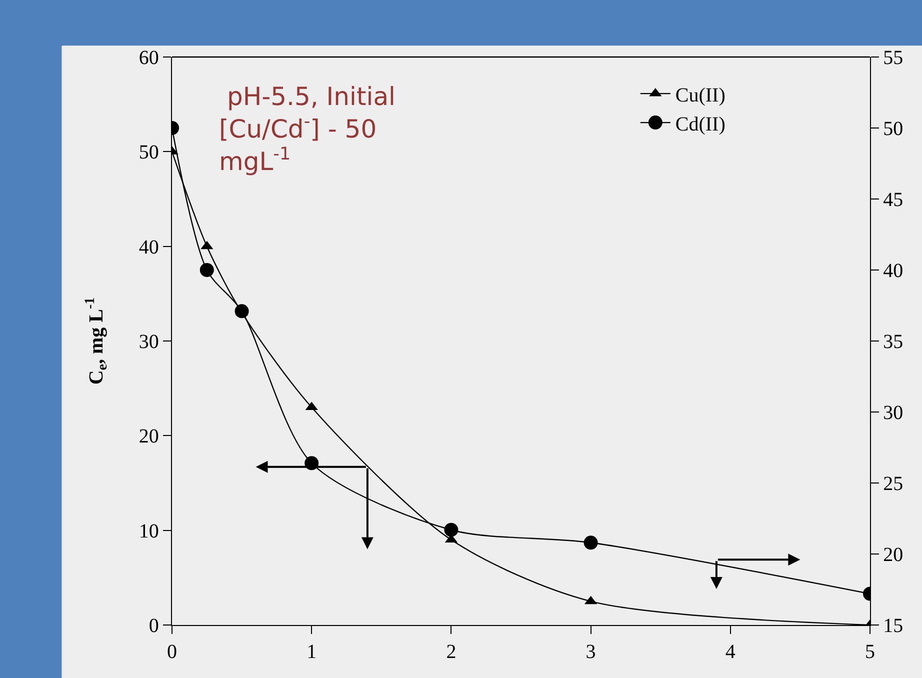  I want to click on x-tick-label: 3, so click(591, 652).